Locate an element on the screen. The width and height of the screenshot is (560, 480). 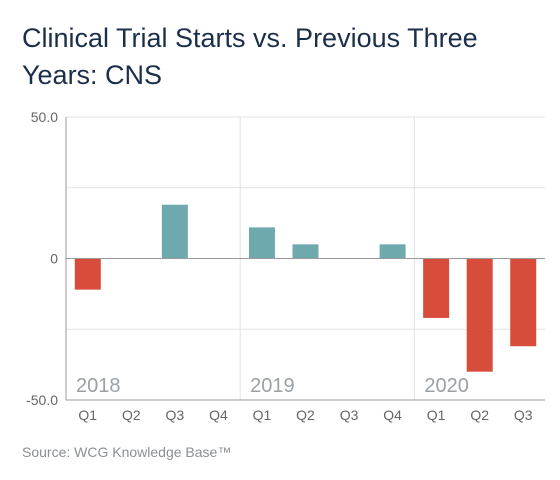
y-tick-label: 0 is located at coordinates (54, 259).